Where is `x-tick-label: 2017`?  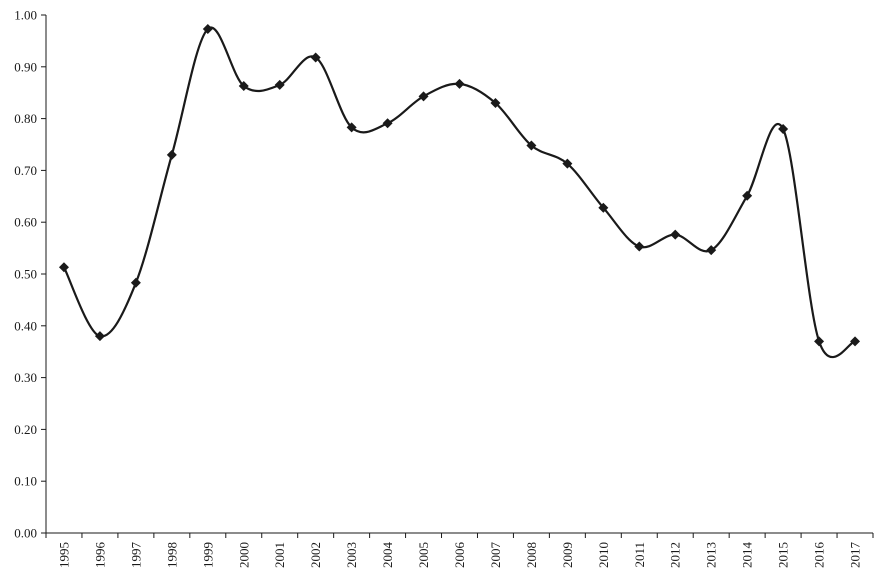
x-tick-label: 2017 is located at coordinates (855, 555).